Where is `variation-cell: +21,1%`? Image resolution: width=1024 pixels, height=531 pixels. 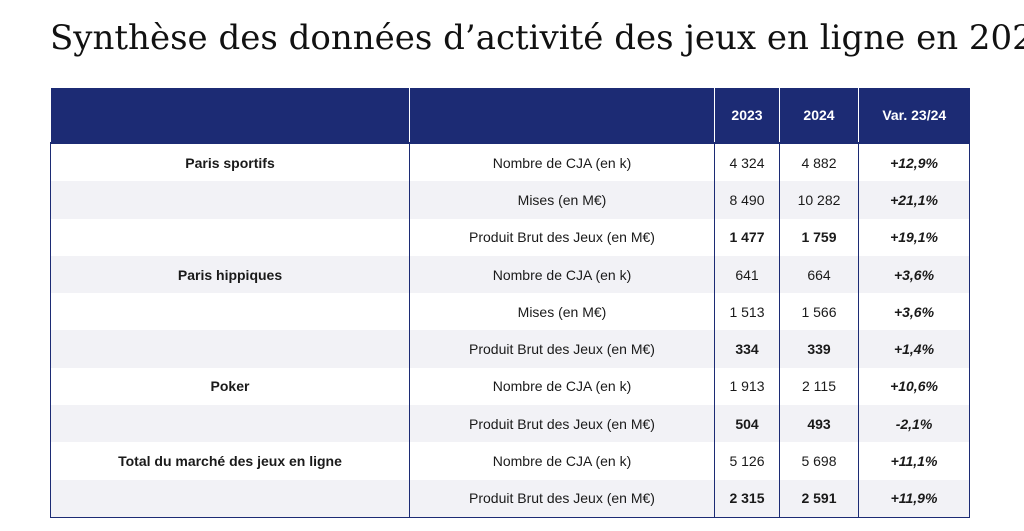 variation-cell: +21,1% is located at coordinates (914, 200).